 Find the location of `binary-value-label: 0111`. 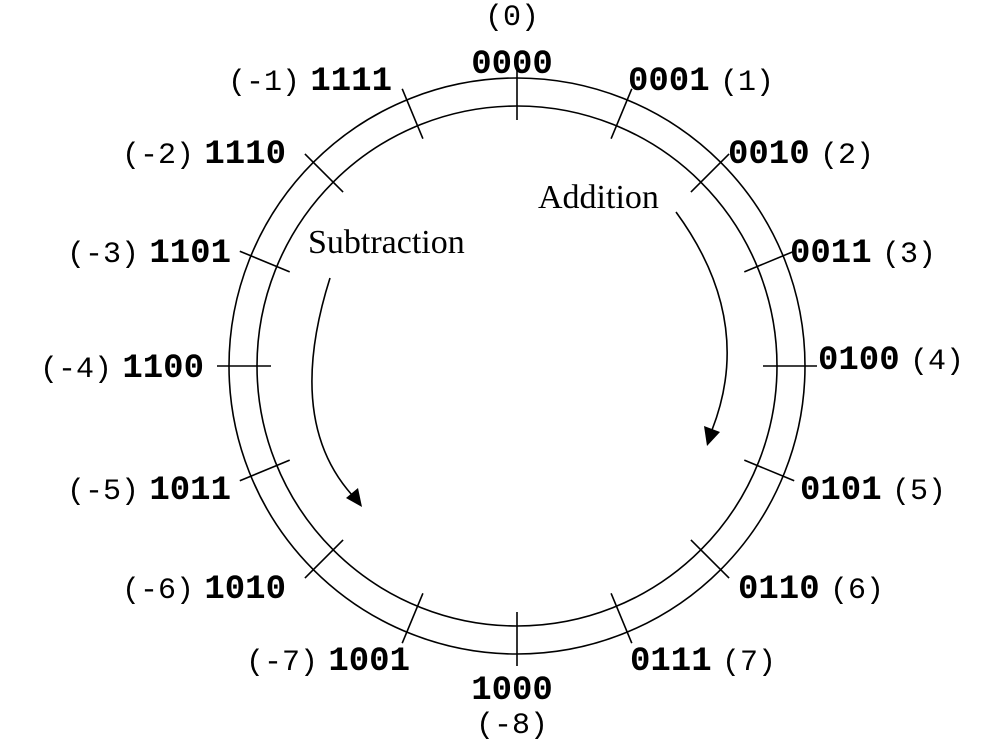

binary-value-label: 0111 is located at coordinates (671, 662).